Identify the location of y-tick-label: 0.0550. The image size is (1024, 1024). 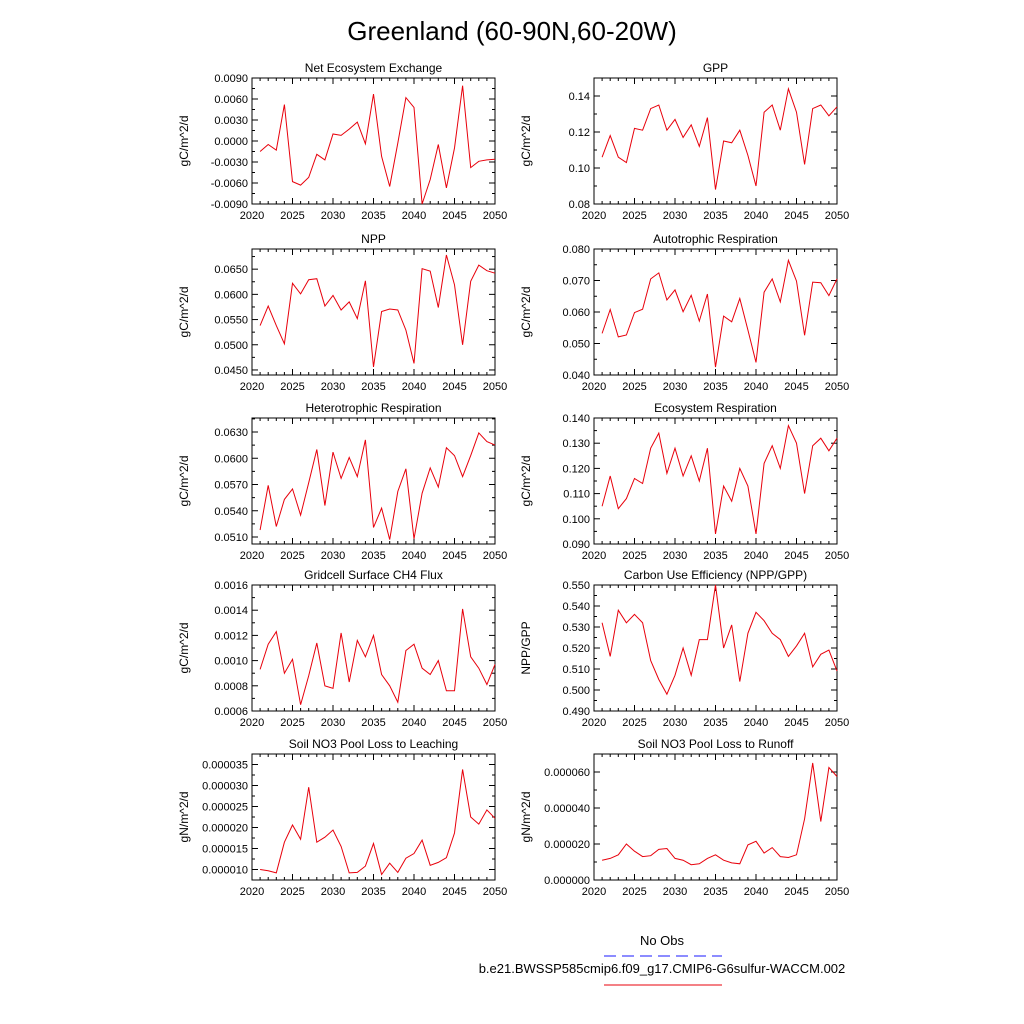
(231, 321).